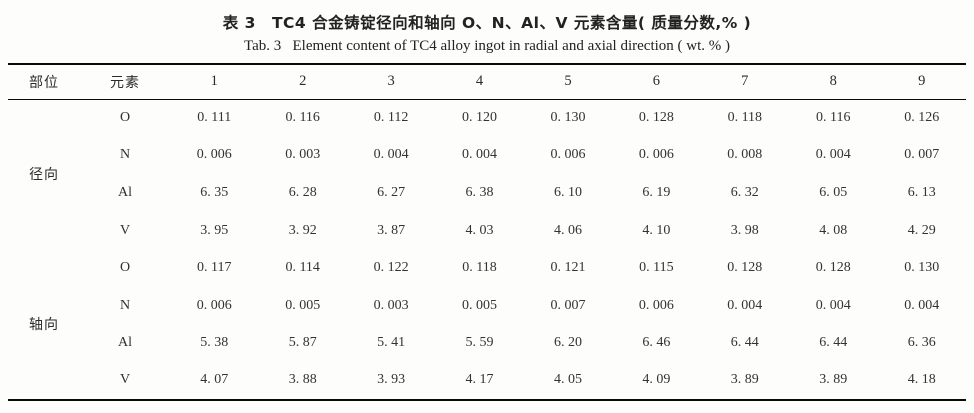 The width and height of the screenshot is (974, 413). Describe the element at coordinates (568, 82) in the screenshot. I see `col-header-5: 5` at that location.